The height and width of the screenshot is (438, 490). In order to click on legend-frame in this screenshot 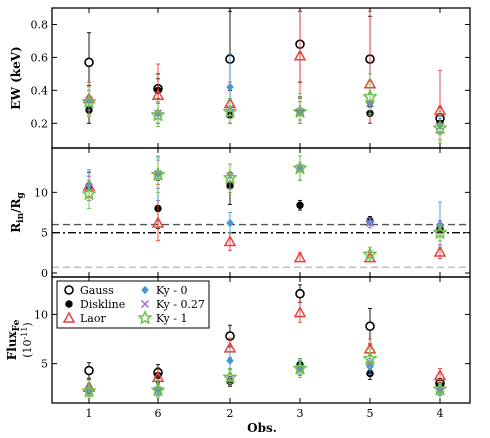, I will do `click(133, 304)`.